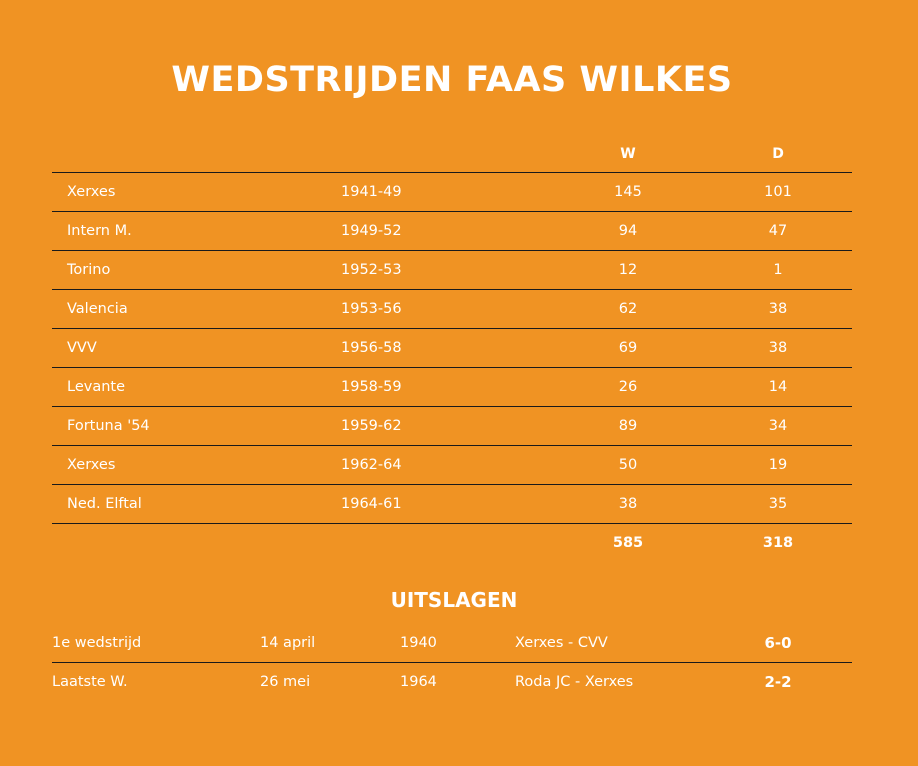  Describe the element at coordinates (285, 682) in the screenshot. I see `result-date: 26 mei` at that location.